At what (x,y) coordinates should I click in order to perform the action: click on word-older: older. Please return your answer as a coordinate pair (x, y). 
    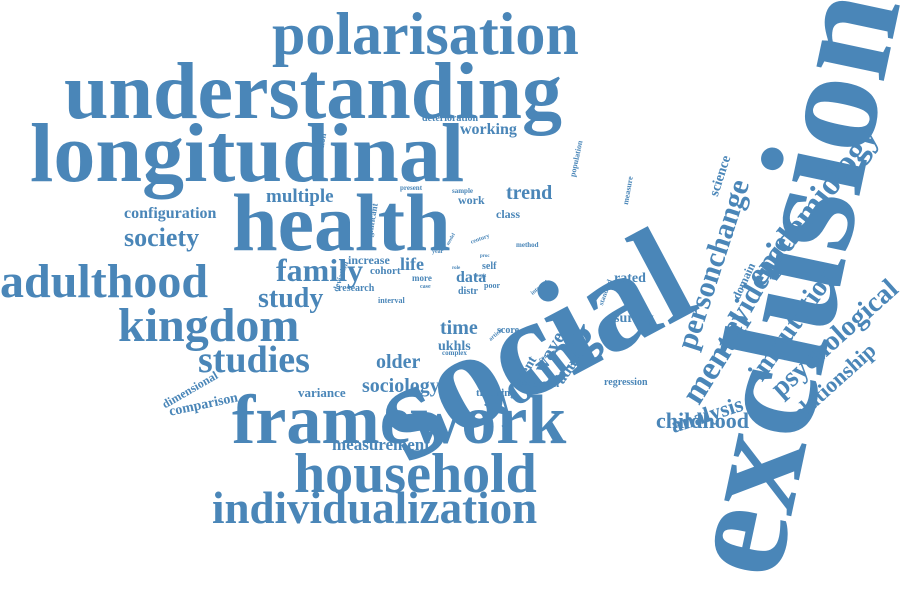
    Looking at the image, I should click on (398, 362).